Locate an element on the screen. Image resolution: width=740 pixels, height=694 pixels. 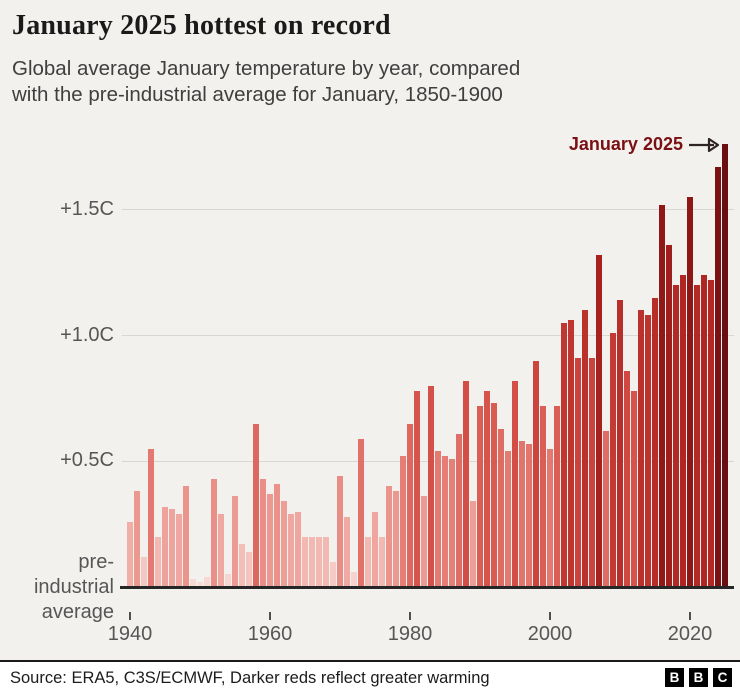
bar-1987 is located at coordinates (459, 510).